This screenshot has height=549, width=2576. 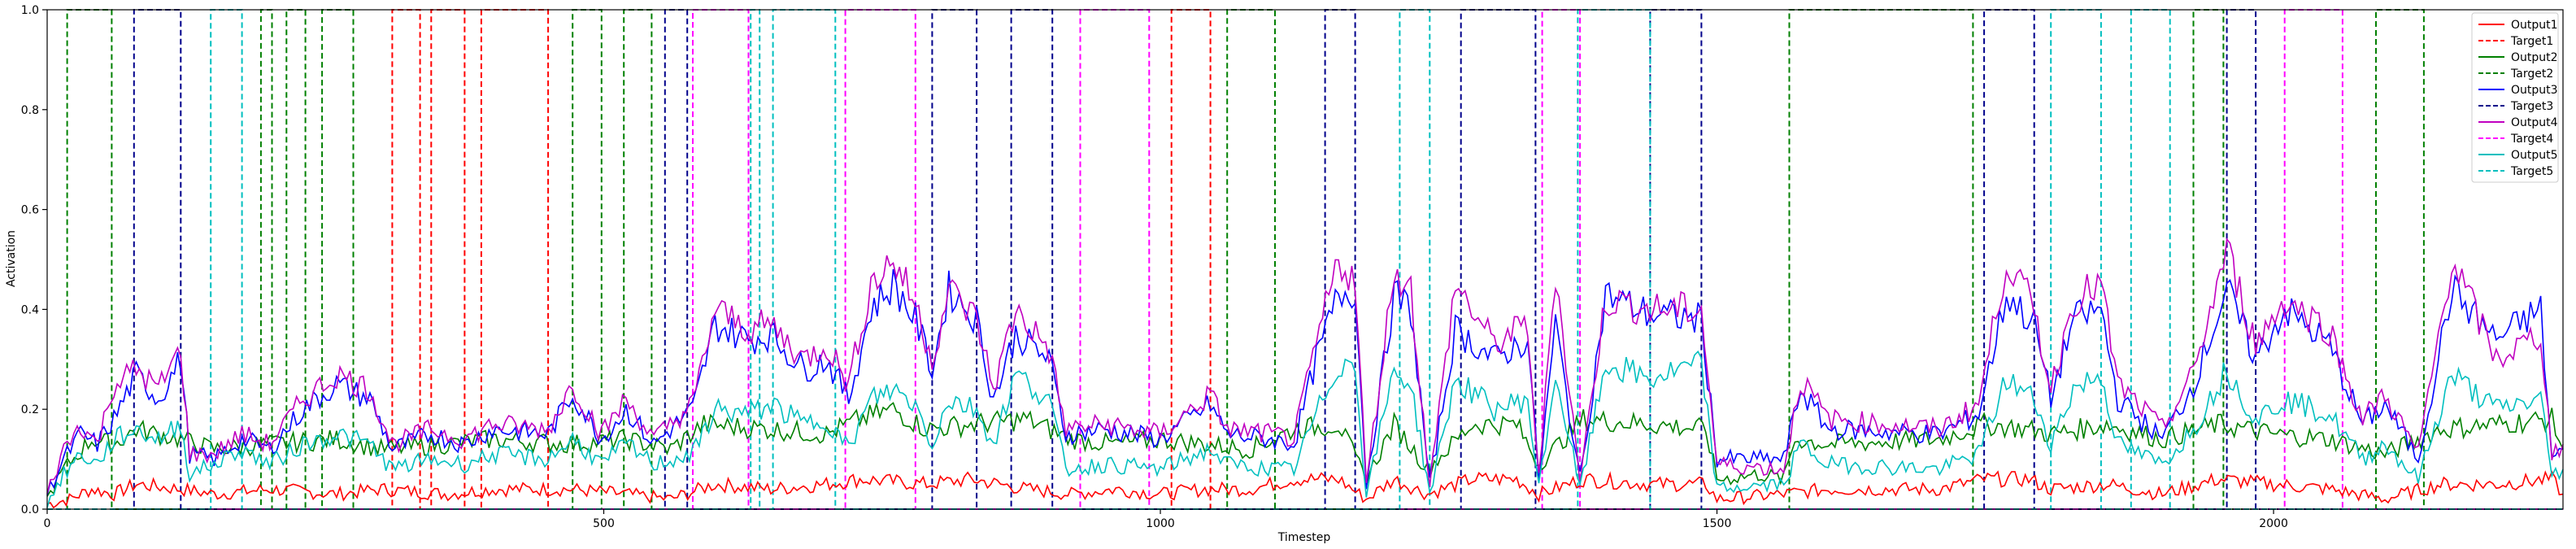 I want to click on legend-label-output1: Output1, so click(x=2535, y=25).